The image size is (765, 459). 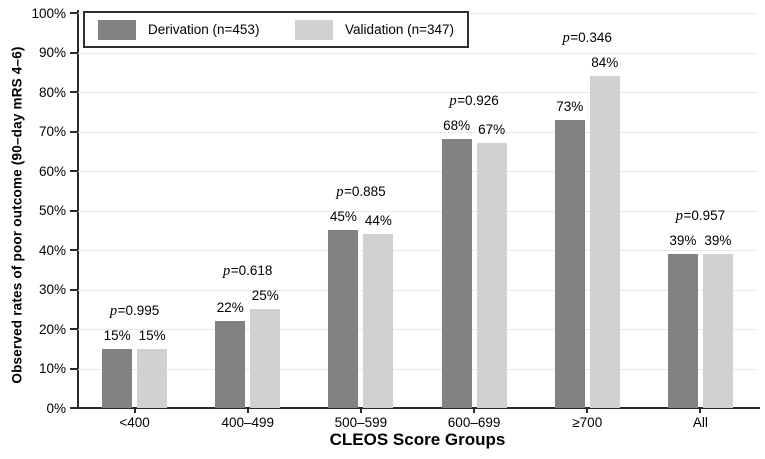 I want to click on x-axis-tick-<400, so click(x=134, y=411).